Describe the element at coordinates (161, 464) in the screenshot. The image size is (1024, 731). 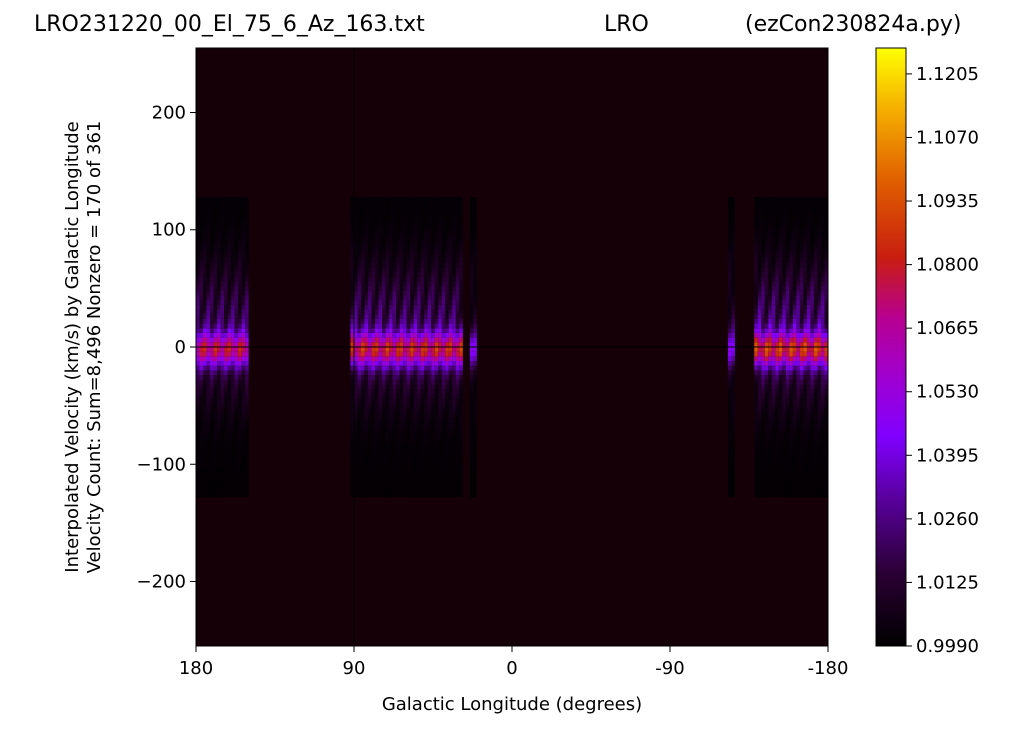
I see `y-tick-label: −100` at that location.